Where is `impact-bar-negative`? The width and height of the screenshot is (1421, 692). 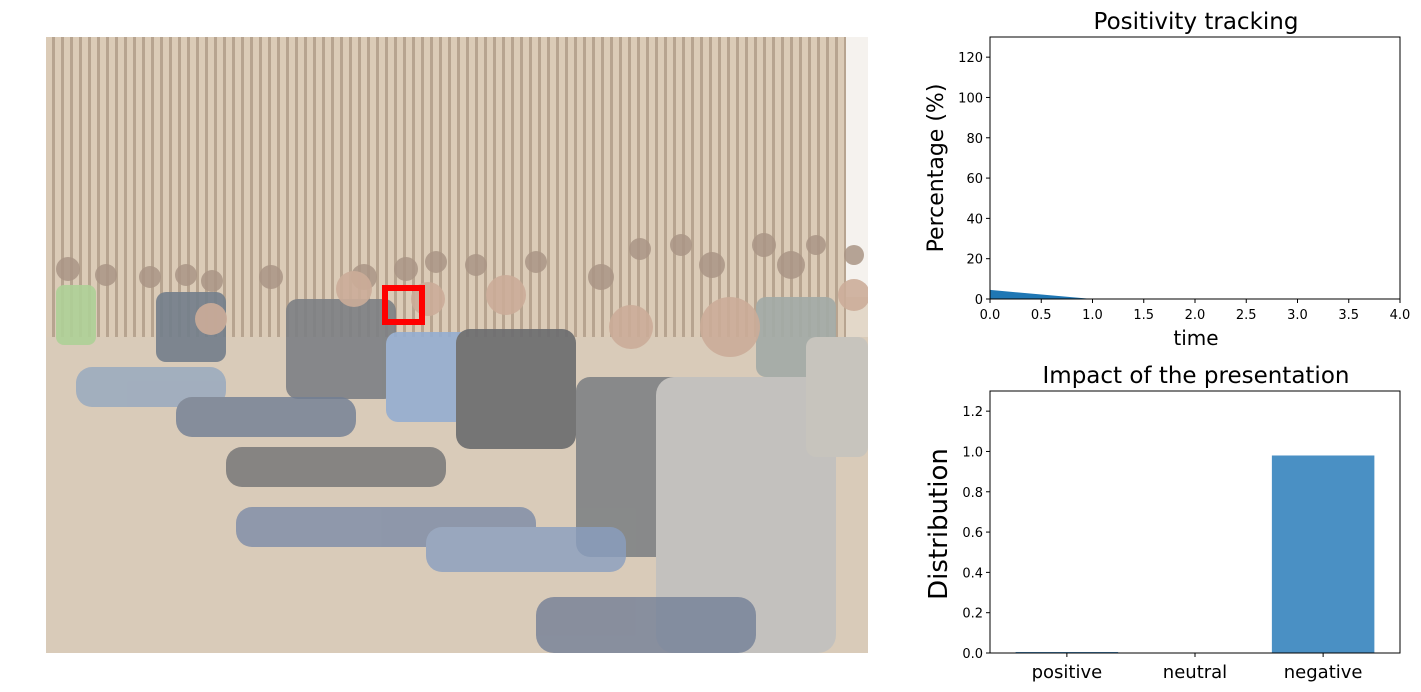
impact-bar-negative is located at coordinates (1323, 554).